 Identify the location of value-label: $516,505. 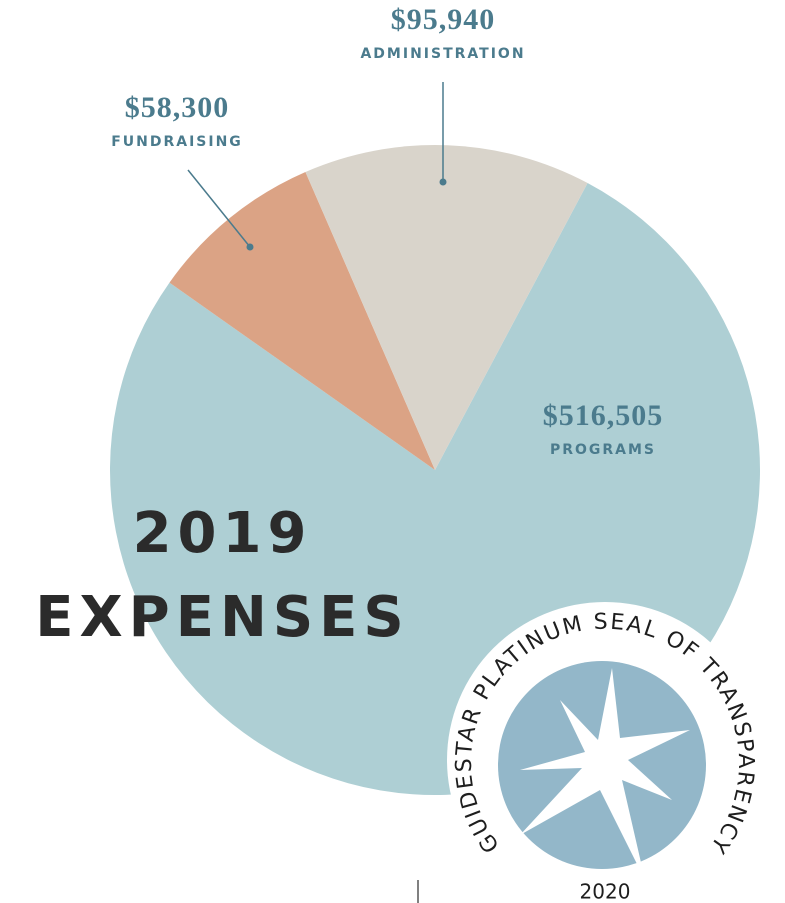
(603, 415).